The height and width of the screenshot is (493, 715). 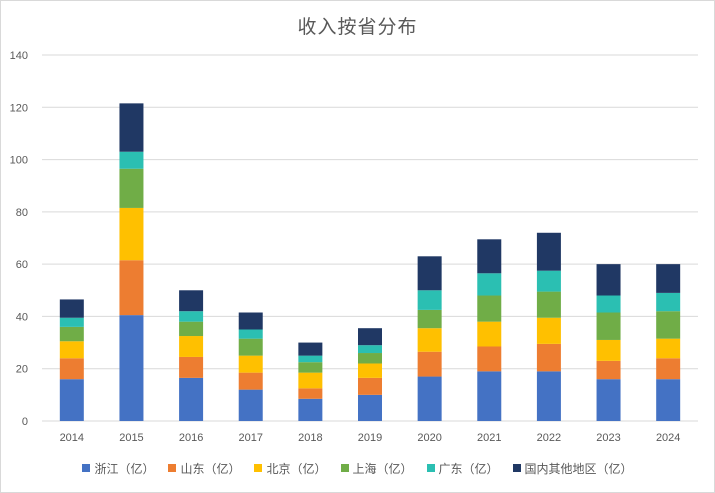 I want to click on legend-item: 上海（亿）, so click(x=376, y=468).